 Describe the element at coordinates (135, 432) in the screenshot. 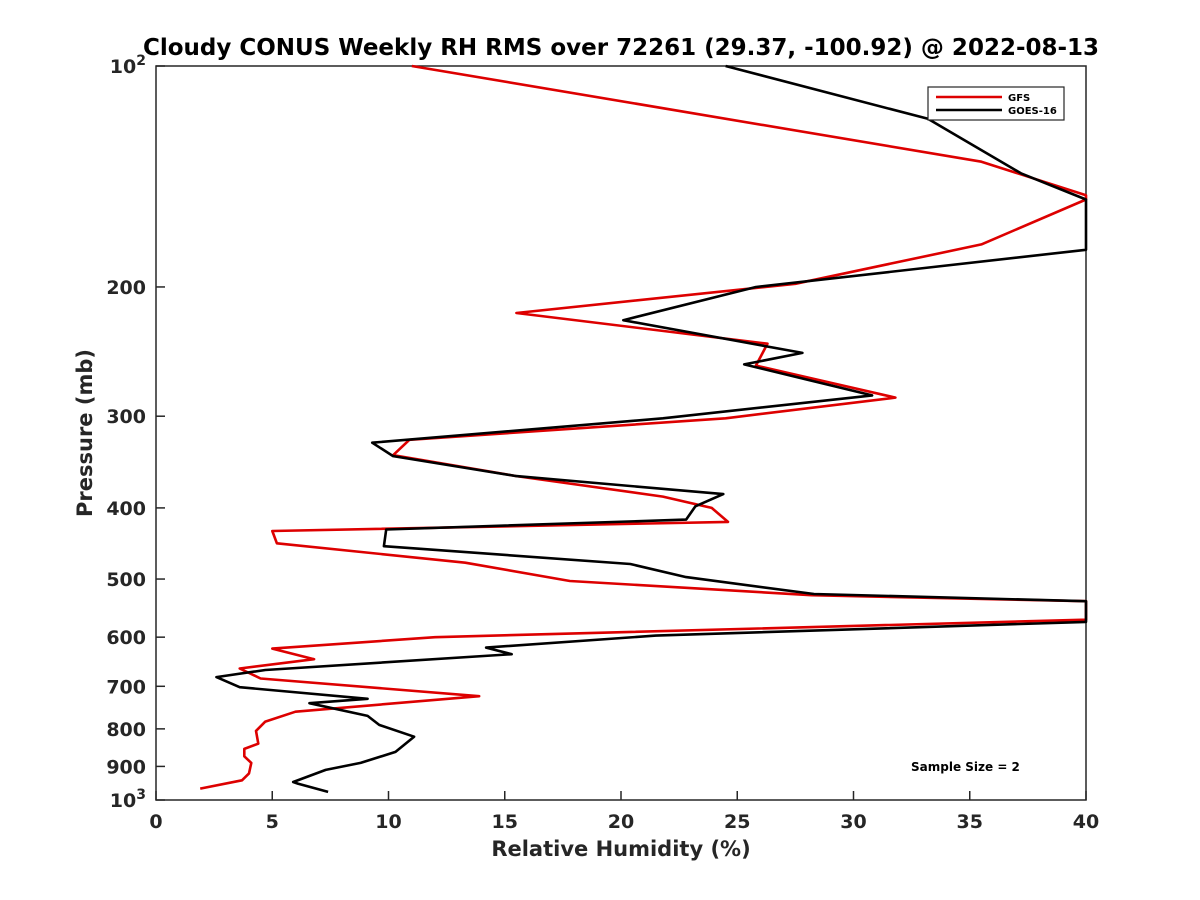

I see `y-axis: 10² 200 300 400 500 600 700 800 900 10³` at that location.